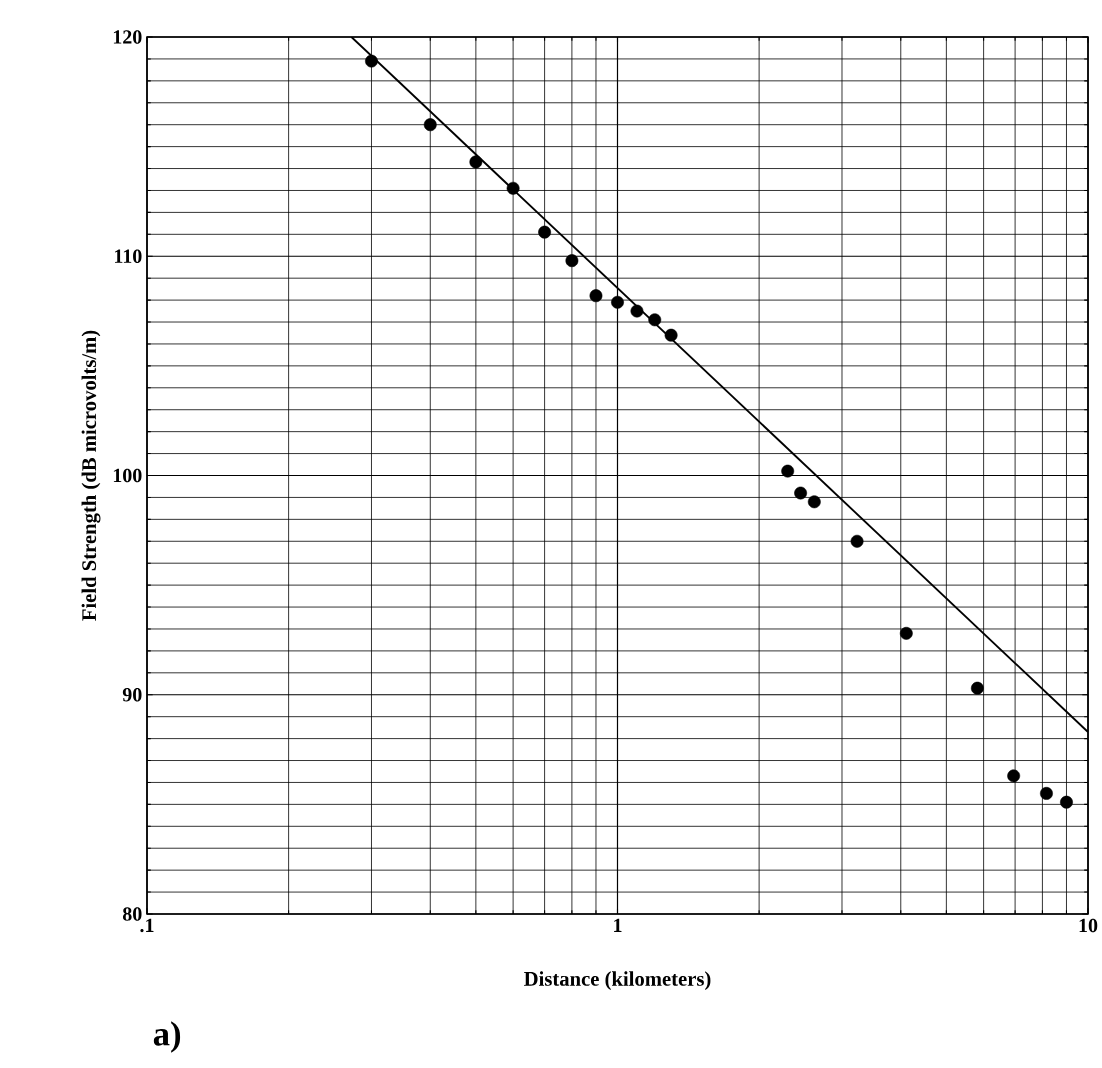  I want to click on y-tick-label: 110, so click(128, 256).